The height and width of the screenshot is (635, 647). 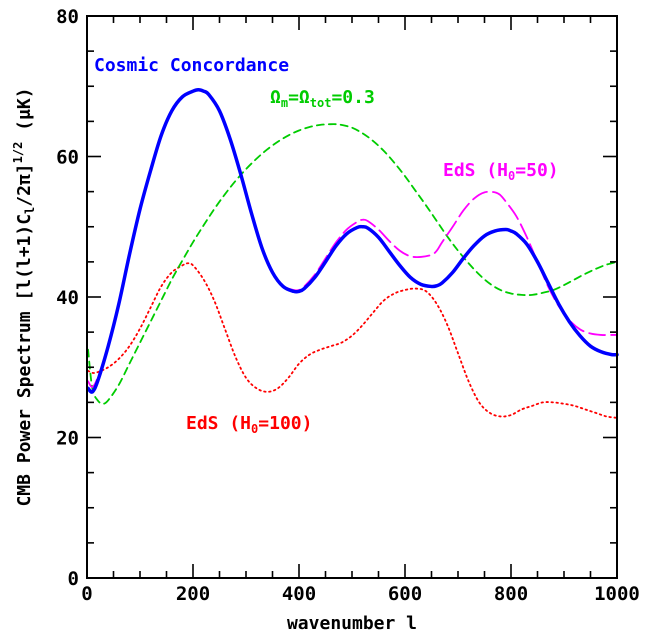 What do you see at coordinates (67, 158) in the screenshot?
I see `y-tick-label: 60` at bounding box center [67, 158].